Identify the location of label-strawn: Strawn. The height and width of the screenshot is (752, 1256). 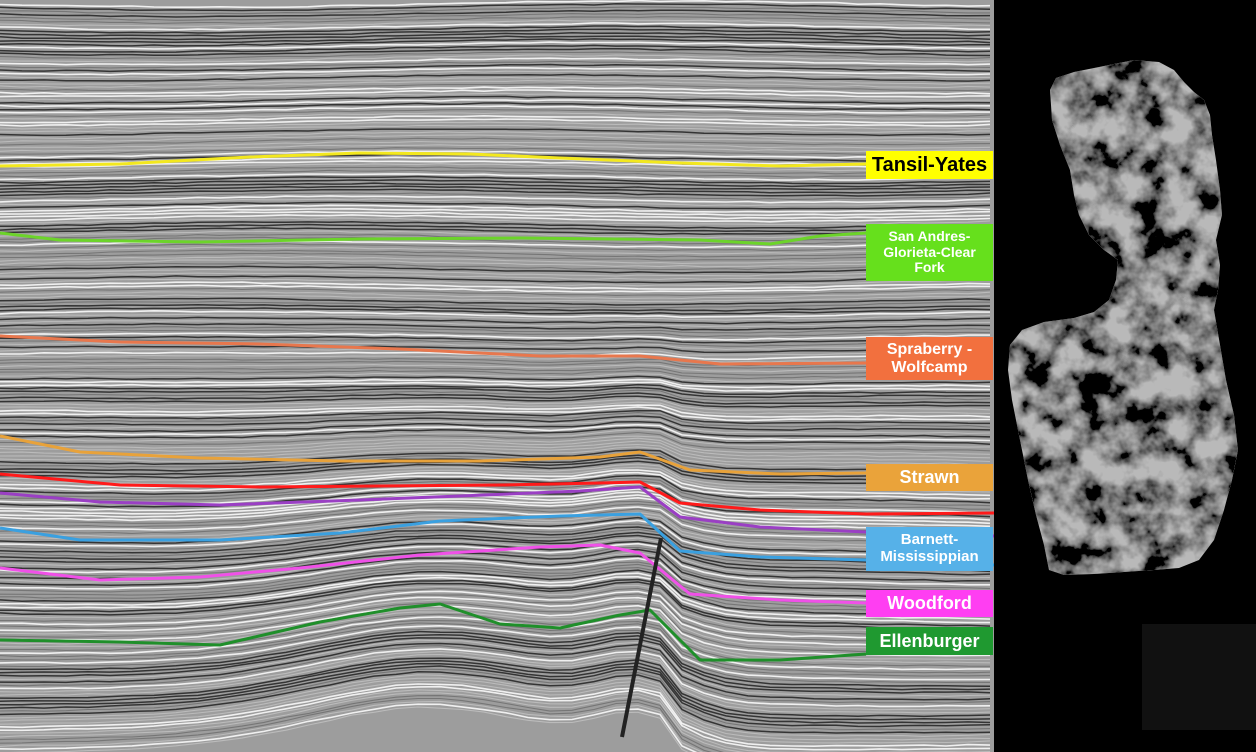
(929, 477).